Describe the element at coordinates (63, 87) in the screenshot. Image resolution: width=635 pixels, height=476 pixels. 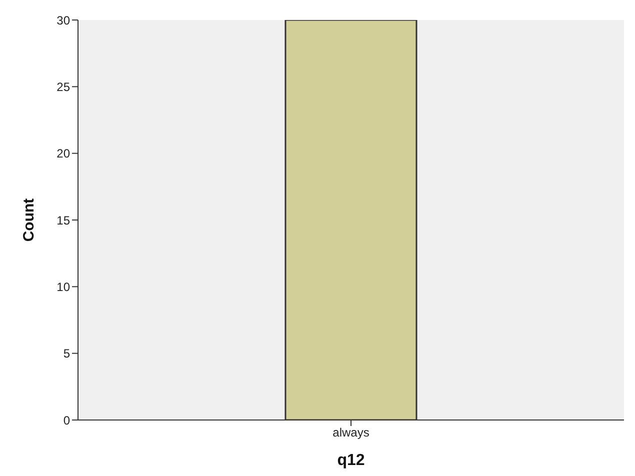
I see `y-tick-label: 25` at that location.